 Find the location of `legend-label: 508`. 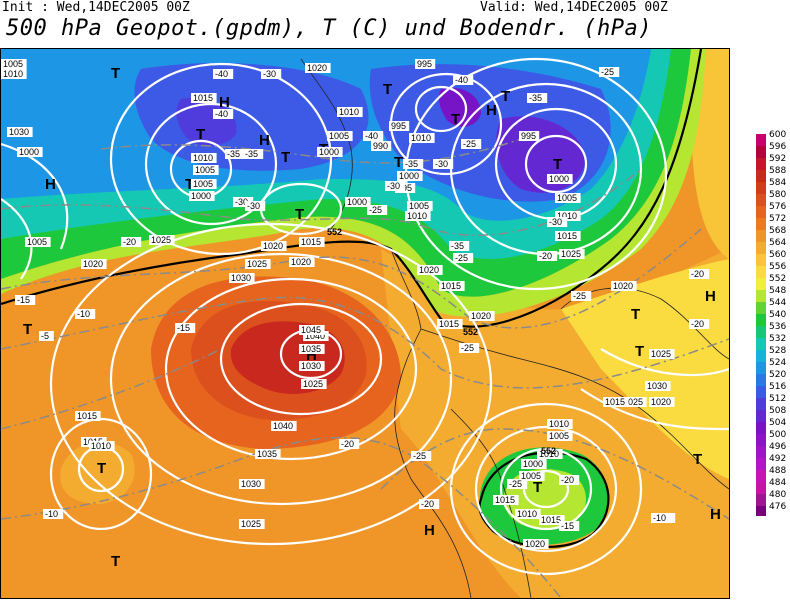

legend-label: 508 is located at coordinates (777, 411).